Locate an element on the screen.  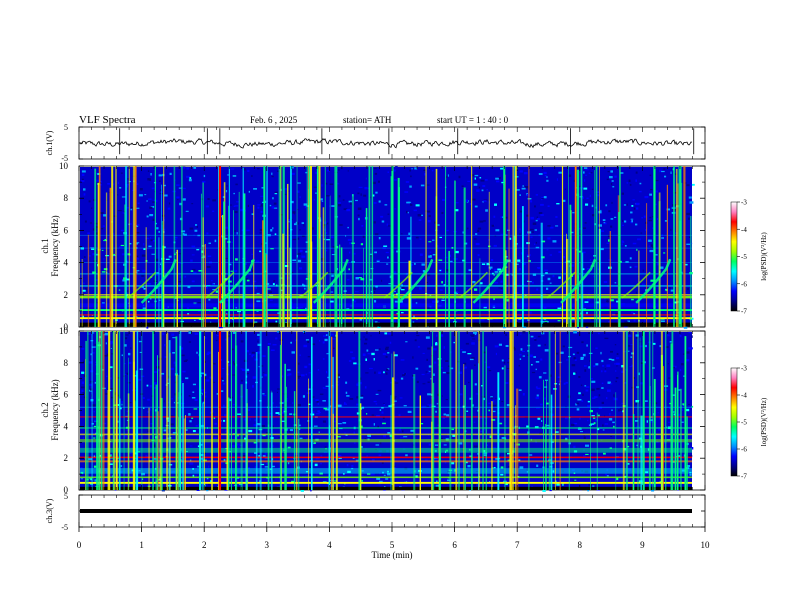
freq-tick-label-5: 10 is located at coordinates (64, 331).